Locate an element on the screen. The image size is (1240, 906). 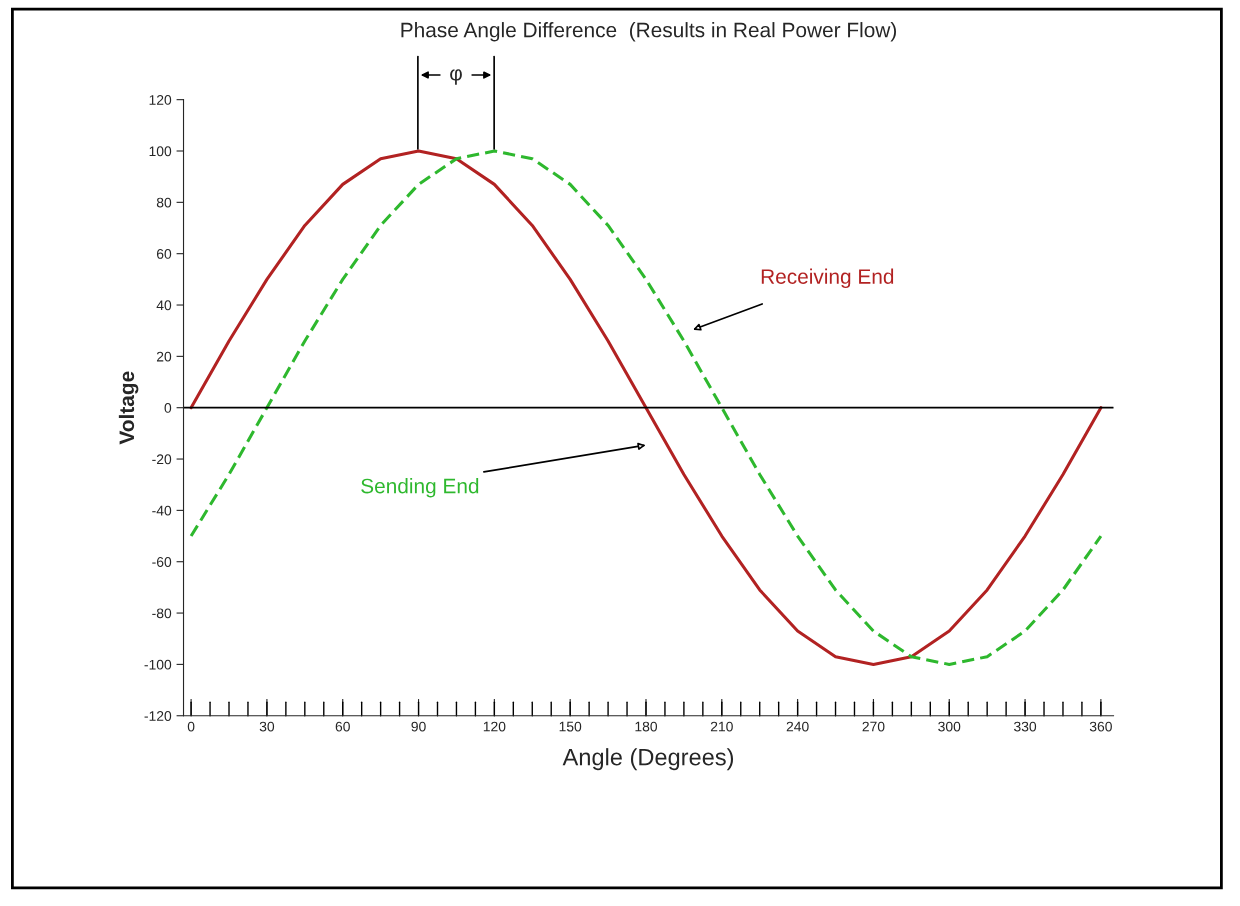
annotation: Sending End is located at coordinates (420, 488).